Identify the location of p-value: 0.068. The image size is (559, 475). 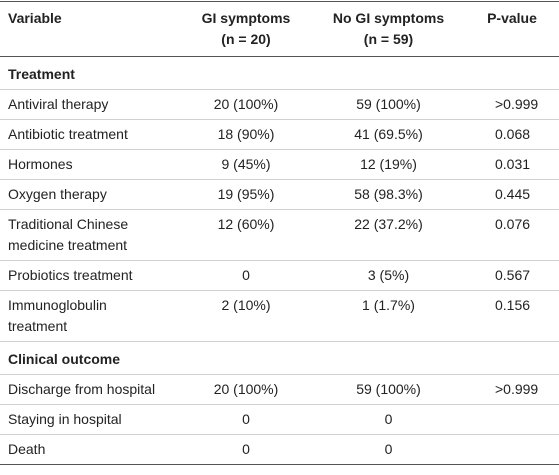
(513, 134).